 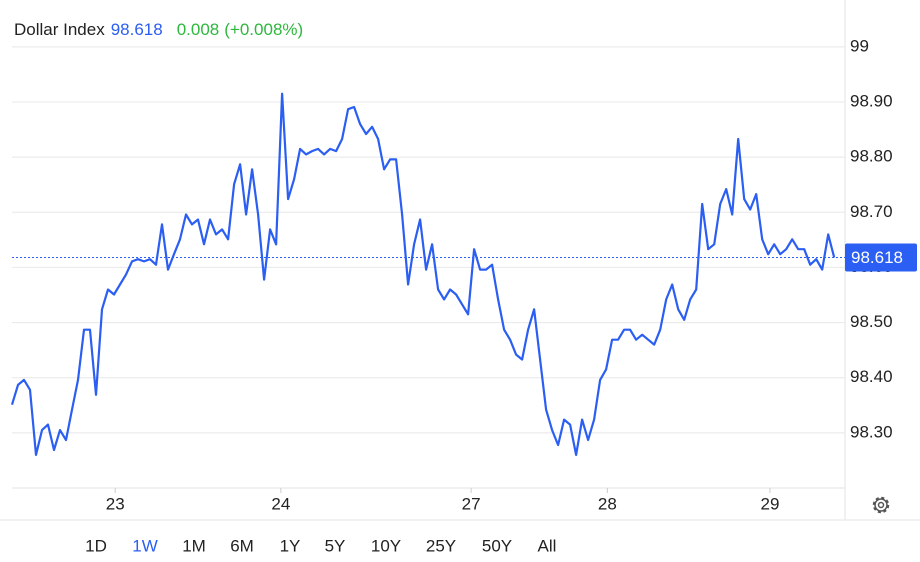 I want to click on x-tick-label: 24, so click(x=280, y=503).